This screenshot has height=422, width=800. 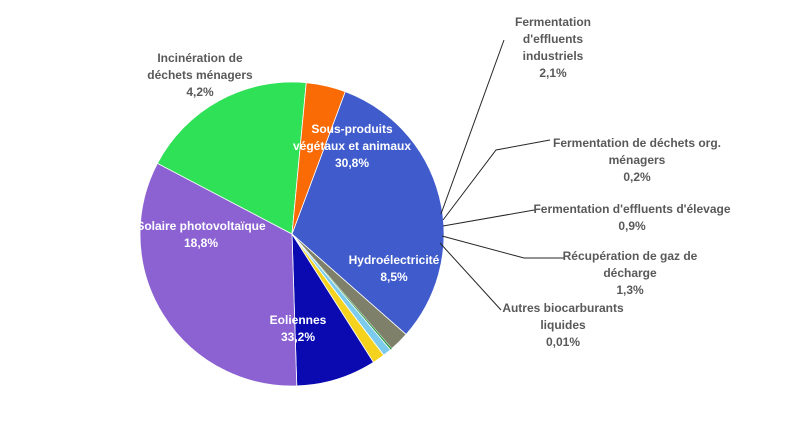 What do you see at coordinates (553, 22) in the screenshot?
I see `slice-category-label: Fermentation` at bounding box center [553, 22].